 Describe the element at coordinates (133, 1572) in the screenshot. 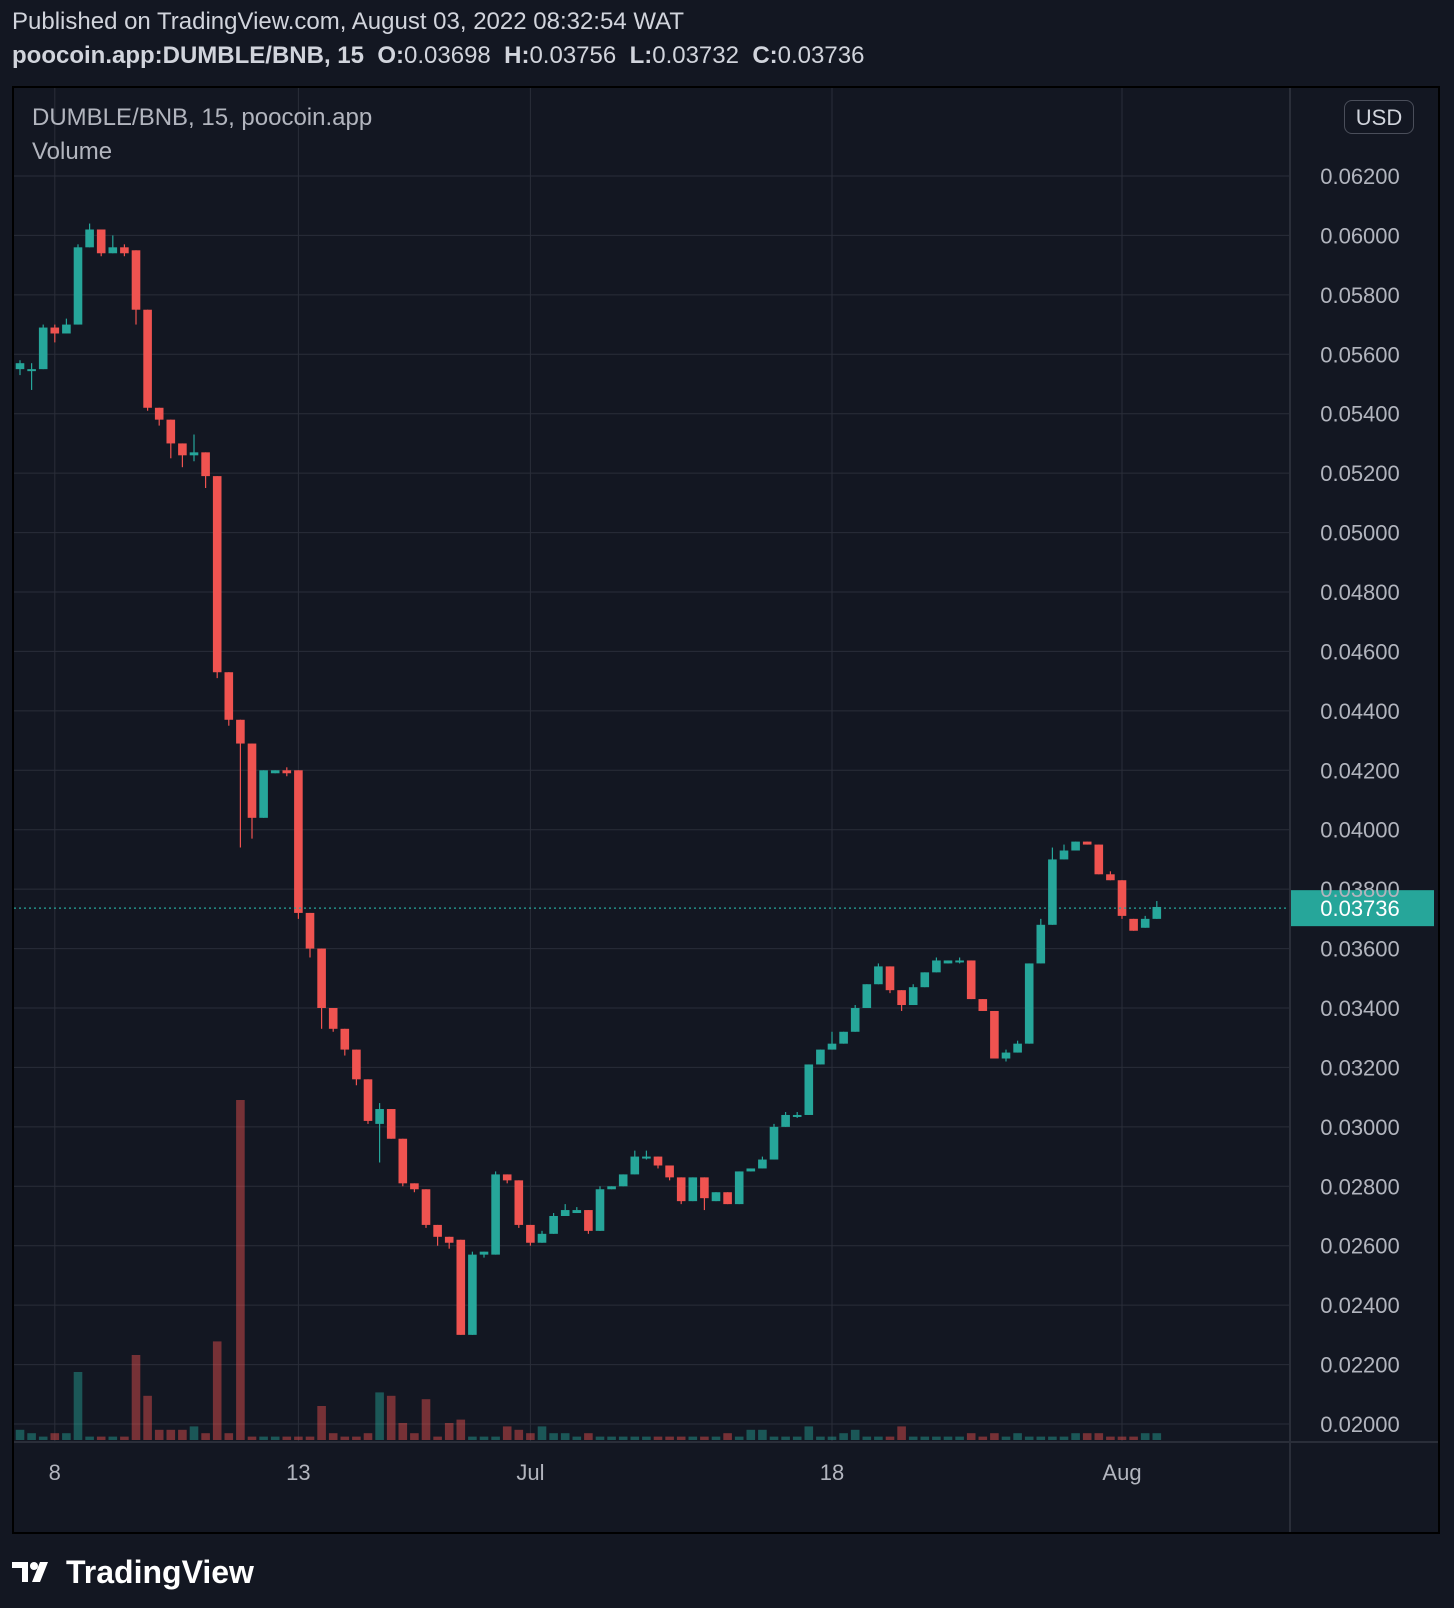

I see `tradingview-footer: TradingView` at that location.